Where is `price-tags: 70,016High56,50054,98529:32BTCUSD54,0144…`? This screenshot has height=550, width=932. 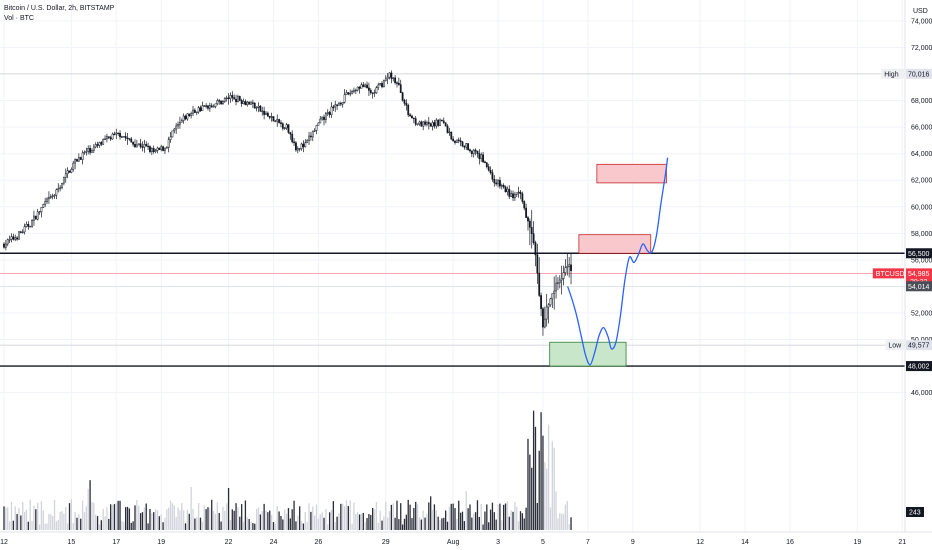
price-tags: 70,016High56,50054,98529:32BTCUSD54,0144… is located at coordinates (902, 292).